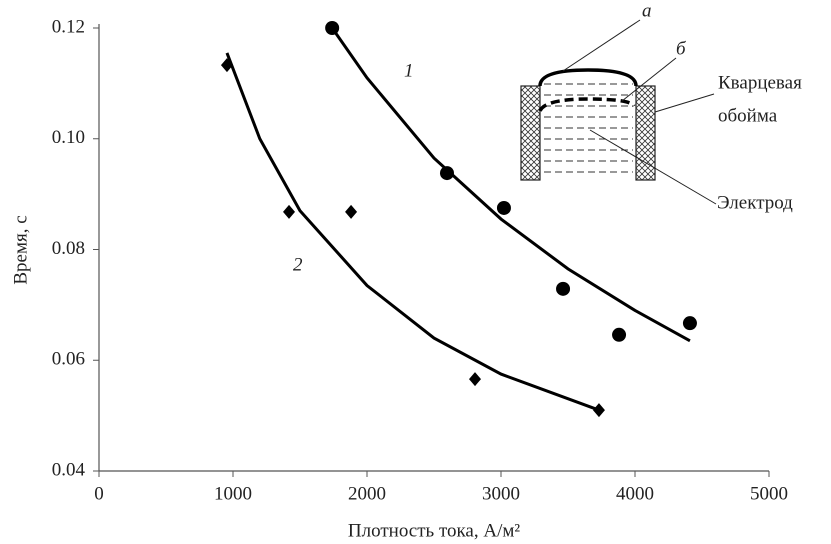  I want to click on x-tick-label: 4000, so click(635, 493).